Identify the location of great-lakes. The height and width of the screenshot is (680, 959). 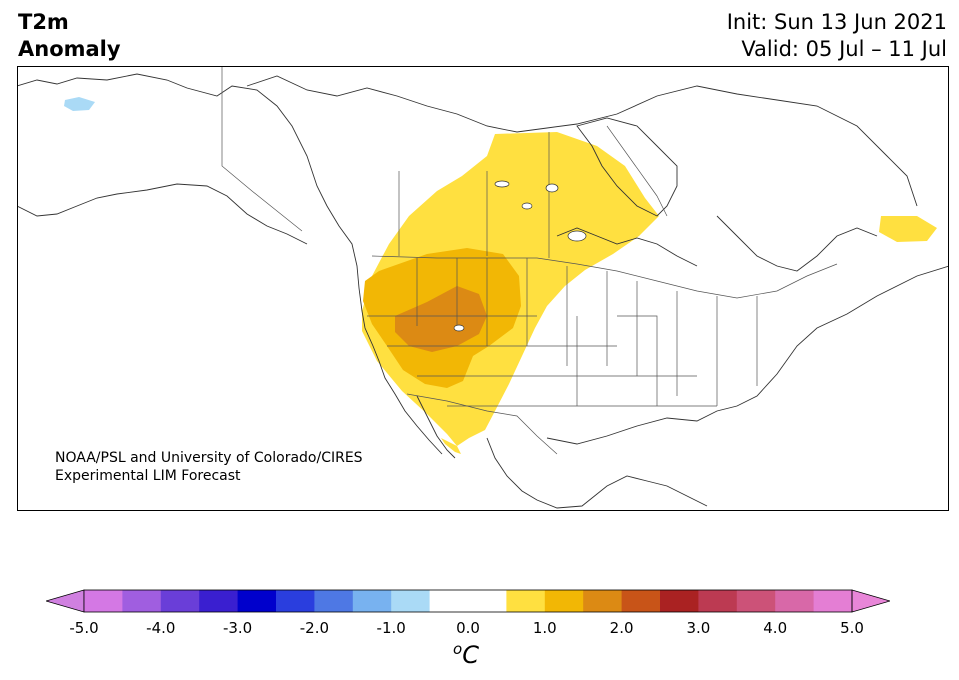
(627, 247).